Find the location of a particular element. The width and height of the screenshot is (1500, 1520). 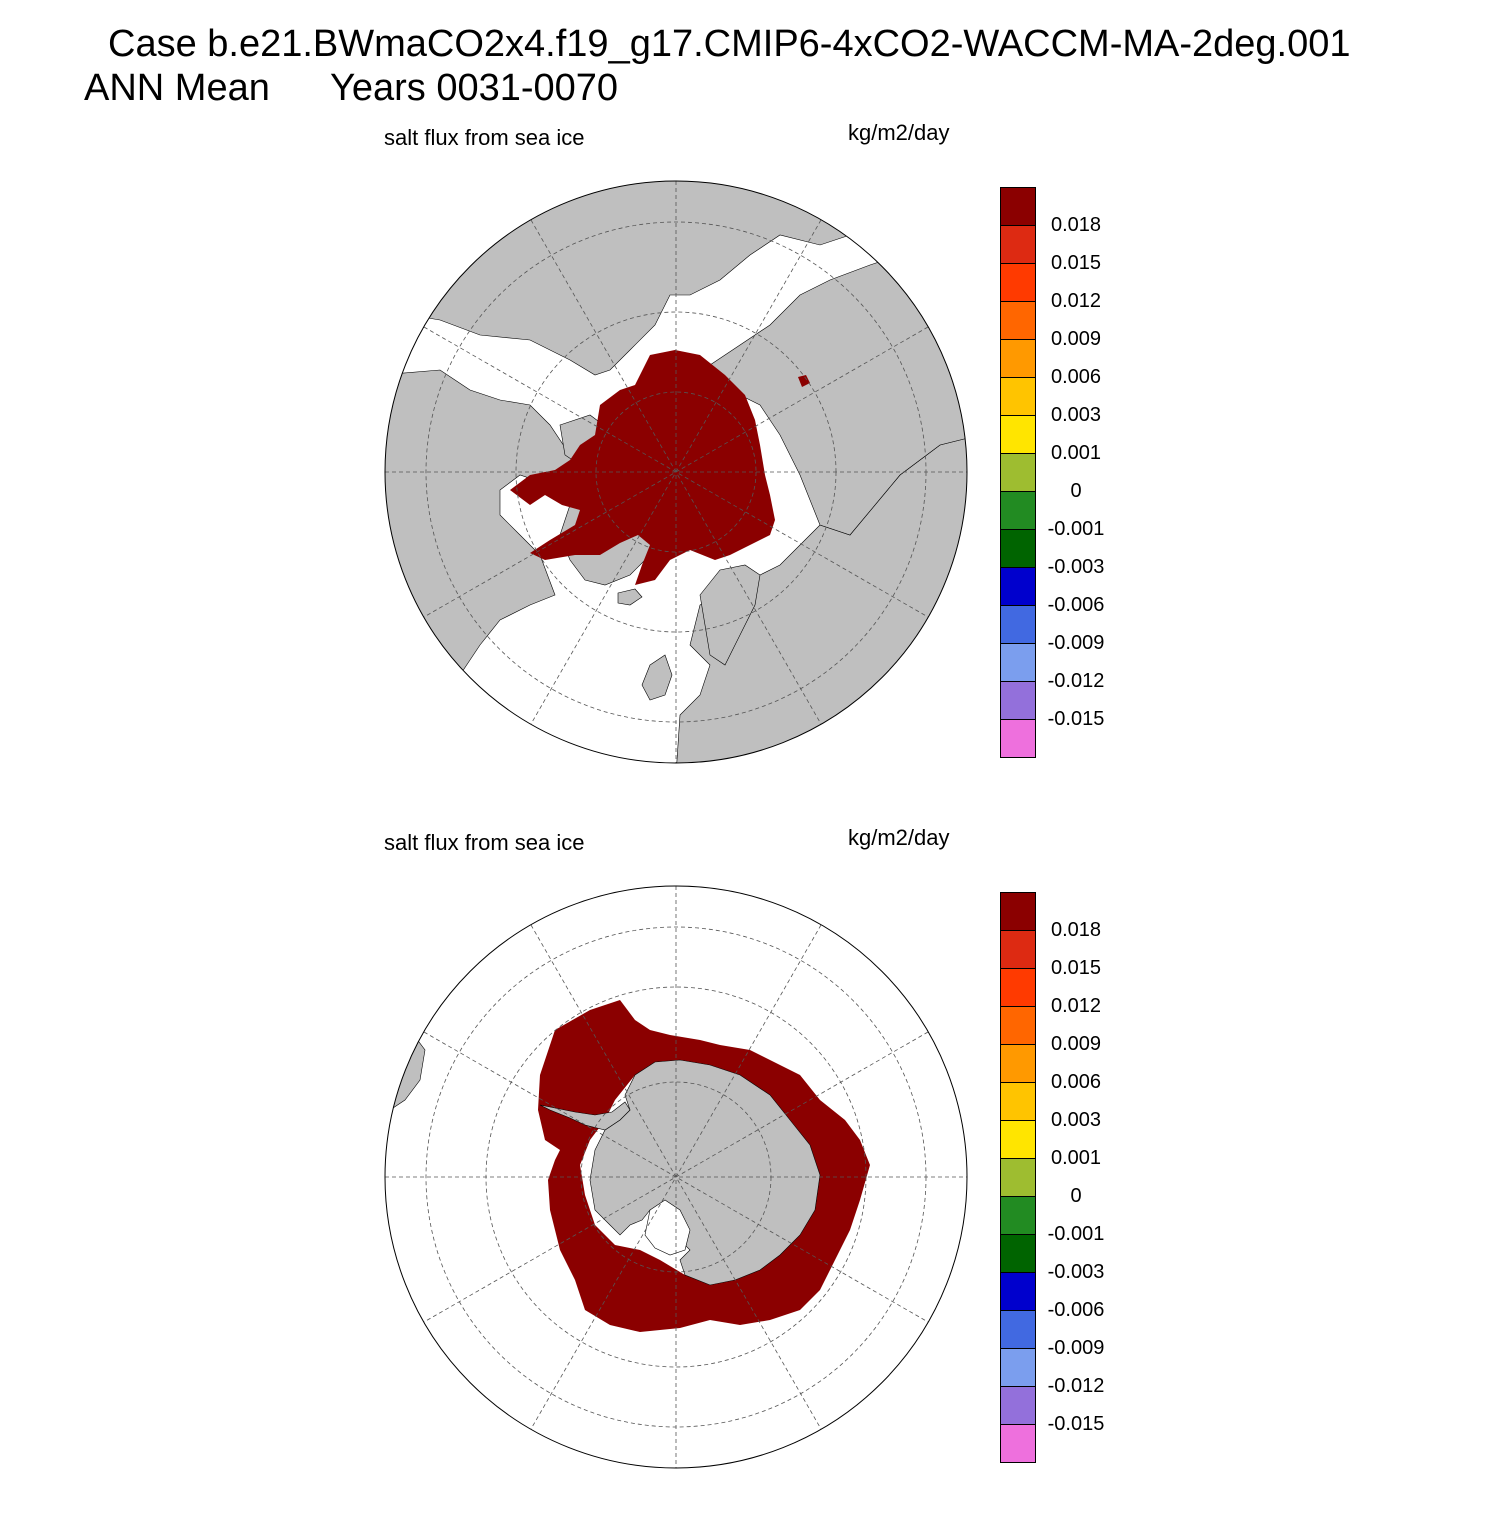

south-polar-map is located at coordinates (676, 1177).